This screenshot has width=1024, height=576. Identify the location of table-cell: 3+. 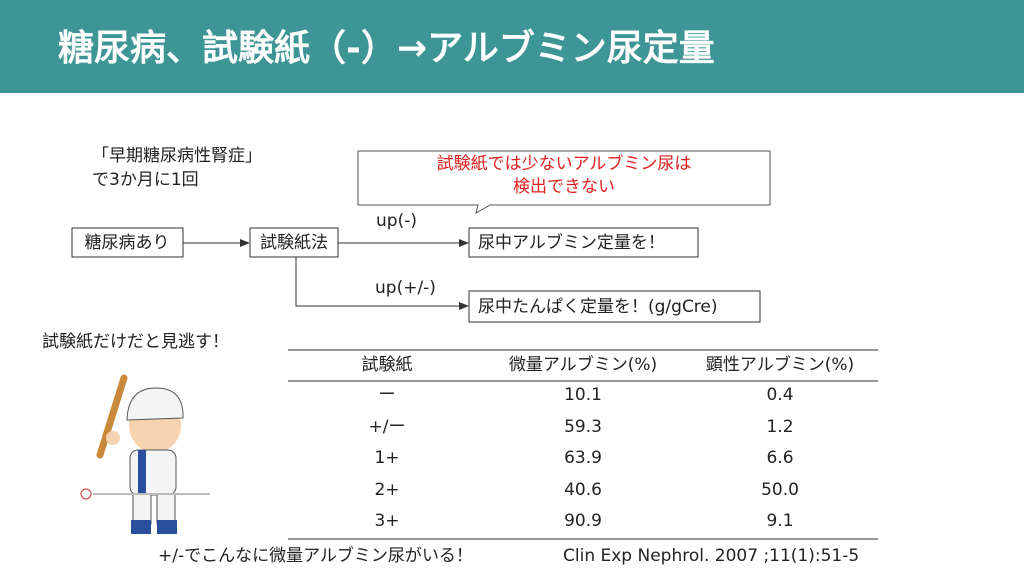
(386, 521).